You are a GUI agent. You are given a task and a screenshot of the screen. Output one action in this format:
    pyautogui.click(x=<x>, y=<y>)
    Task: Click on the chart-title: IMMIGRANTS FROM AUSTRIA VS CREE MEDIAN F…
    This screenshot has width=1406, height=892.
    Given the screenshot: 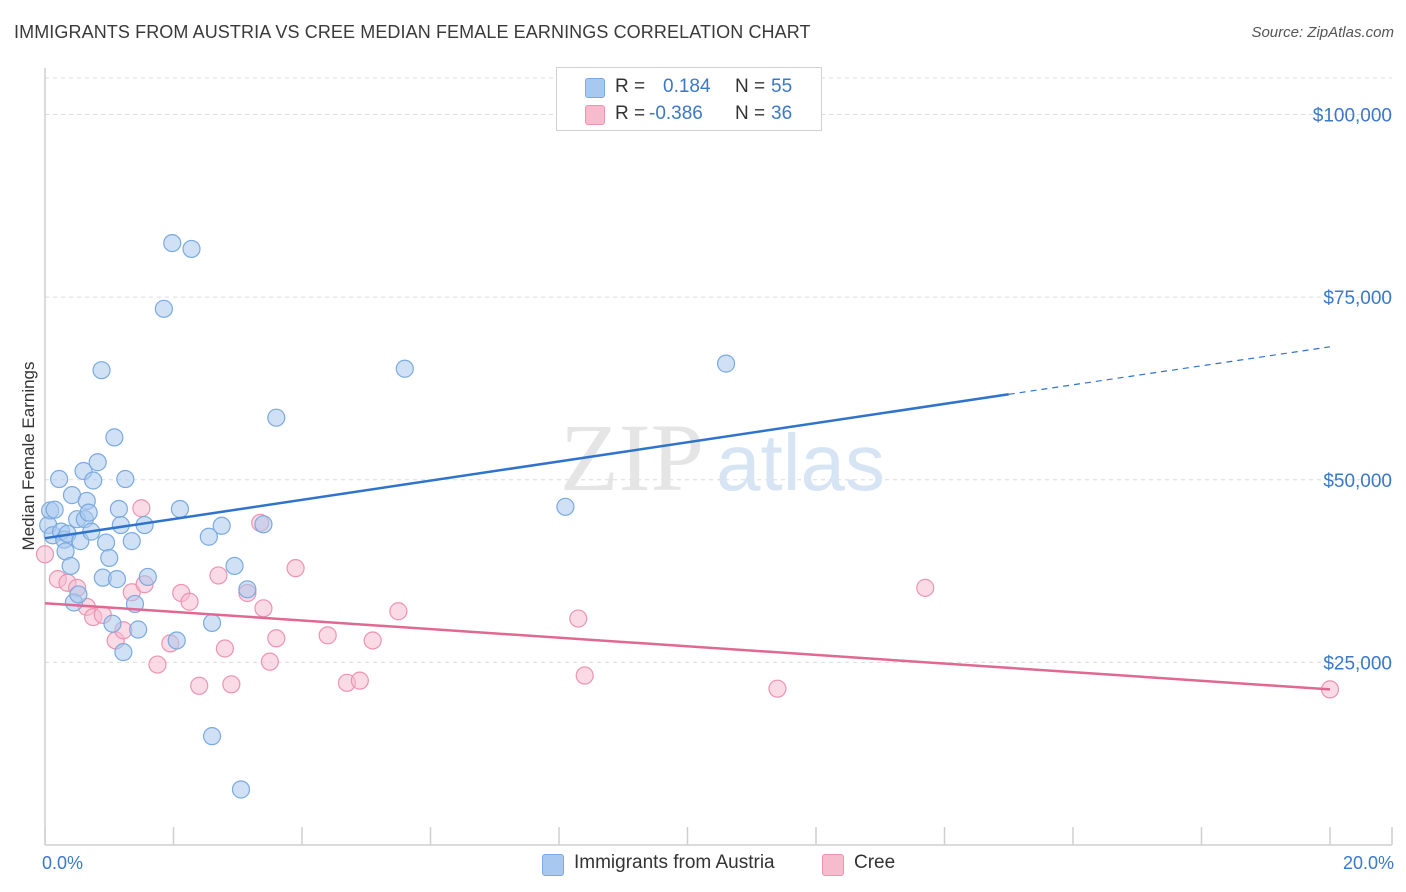 What is the action you would take?
    pyautogui.click(x=412, y=32)
    